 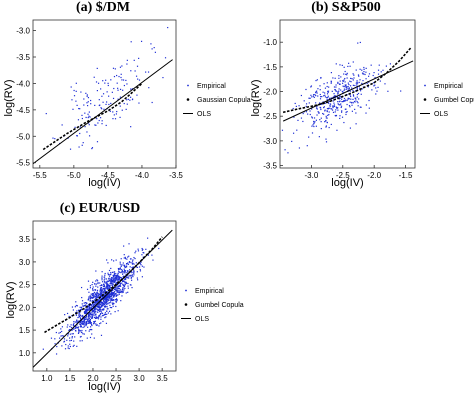 I want to click on x-tick-label: -5.5, so click(x=40, y=175).